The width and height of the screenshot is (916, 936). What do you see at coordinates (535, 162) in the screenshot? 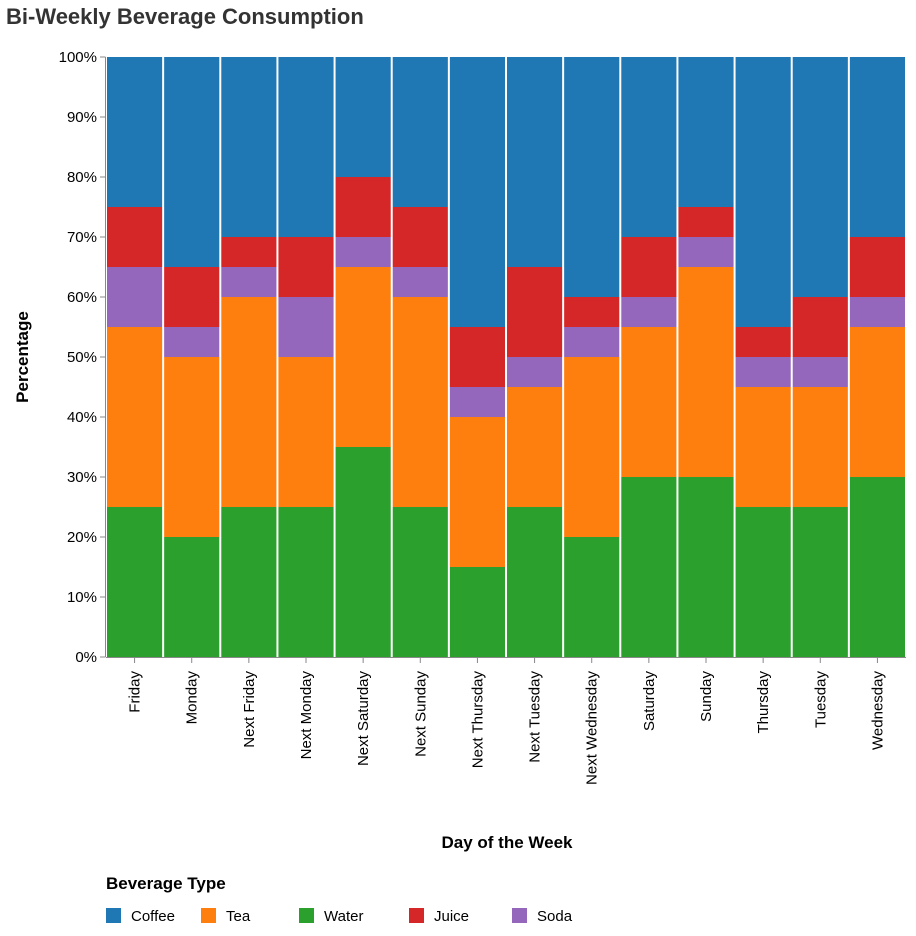
I see `bar-segment-coffee-next-tuesday` at bounding box center [535, 162].